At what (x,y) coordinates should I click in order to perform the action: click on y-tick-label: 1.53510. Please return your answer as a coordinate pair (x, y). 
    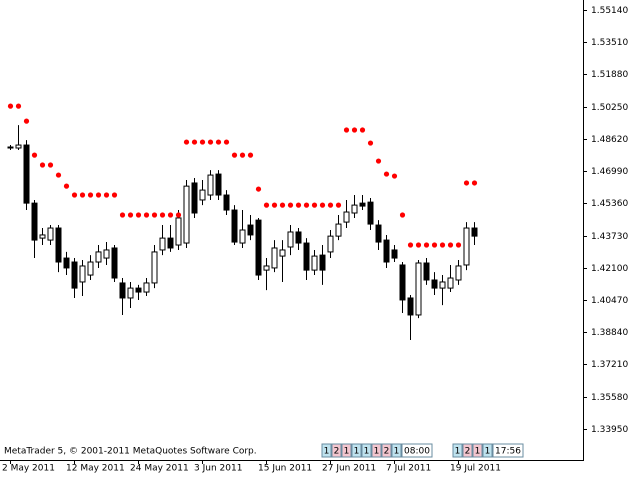
    Looking at the image, I should click on (609, 43).